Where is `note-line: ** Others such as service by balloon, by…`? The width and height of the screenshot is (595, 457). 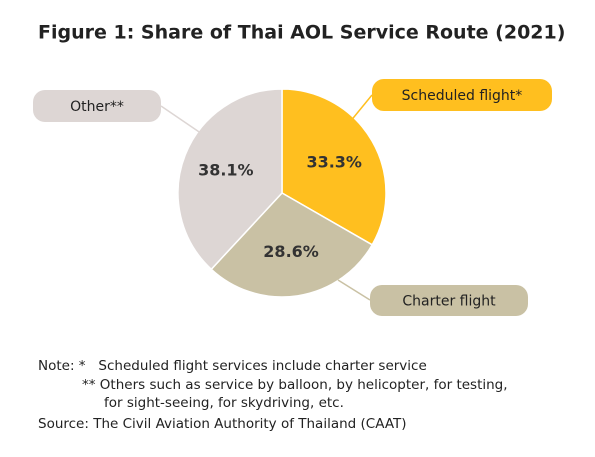
note-line: ** Others such as service by balloon, by… is located at coordinates (295, 385).